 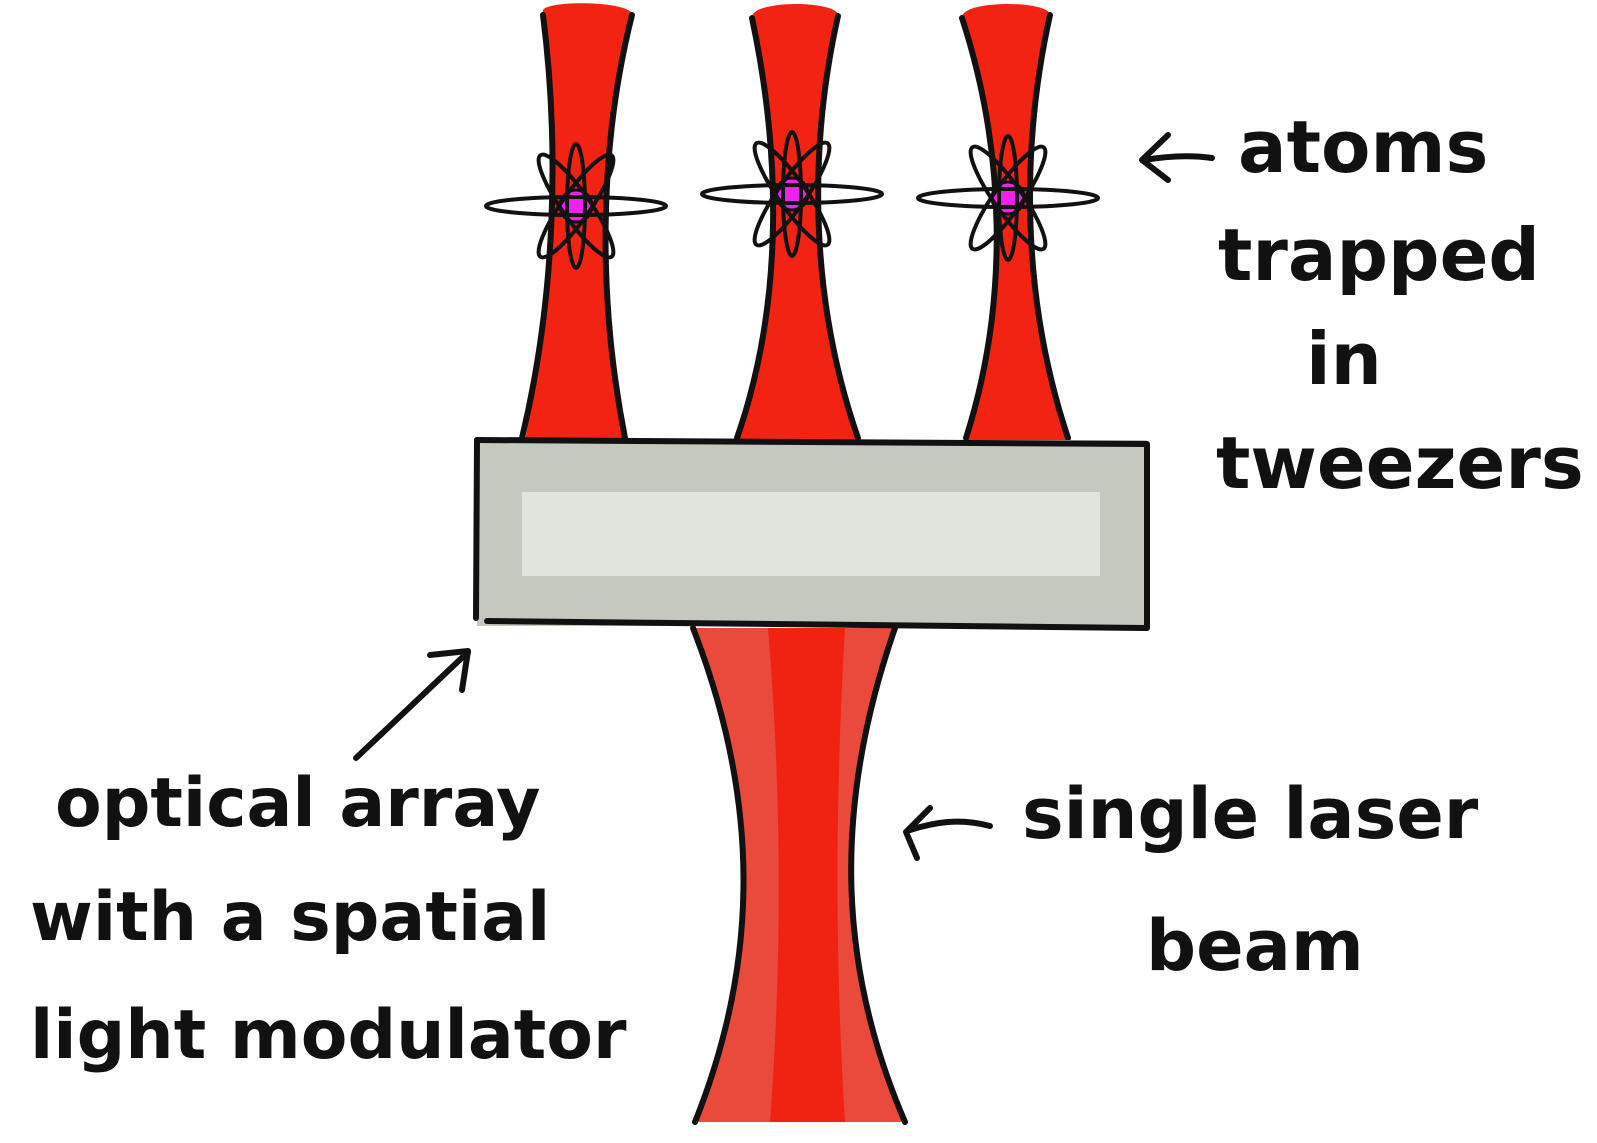 I want to click on single-laser-beam, so click(x=799, y=875).